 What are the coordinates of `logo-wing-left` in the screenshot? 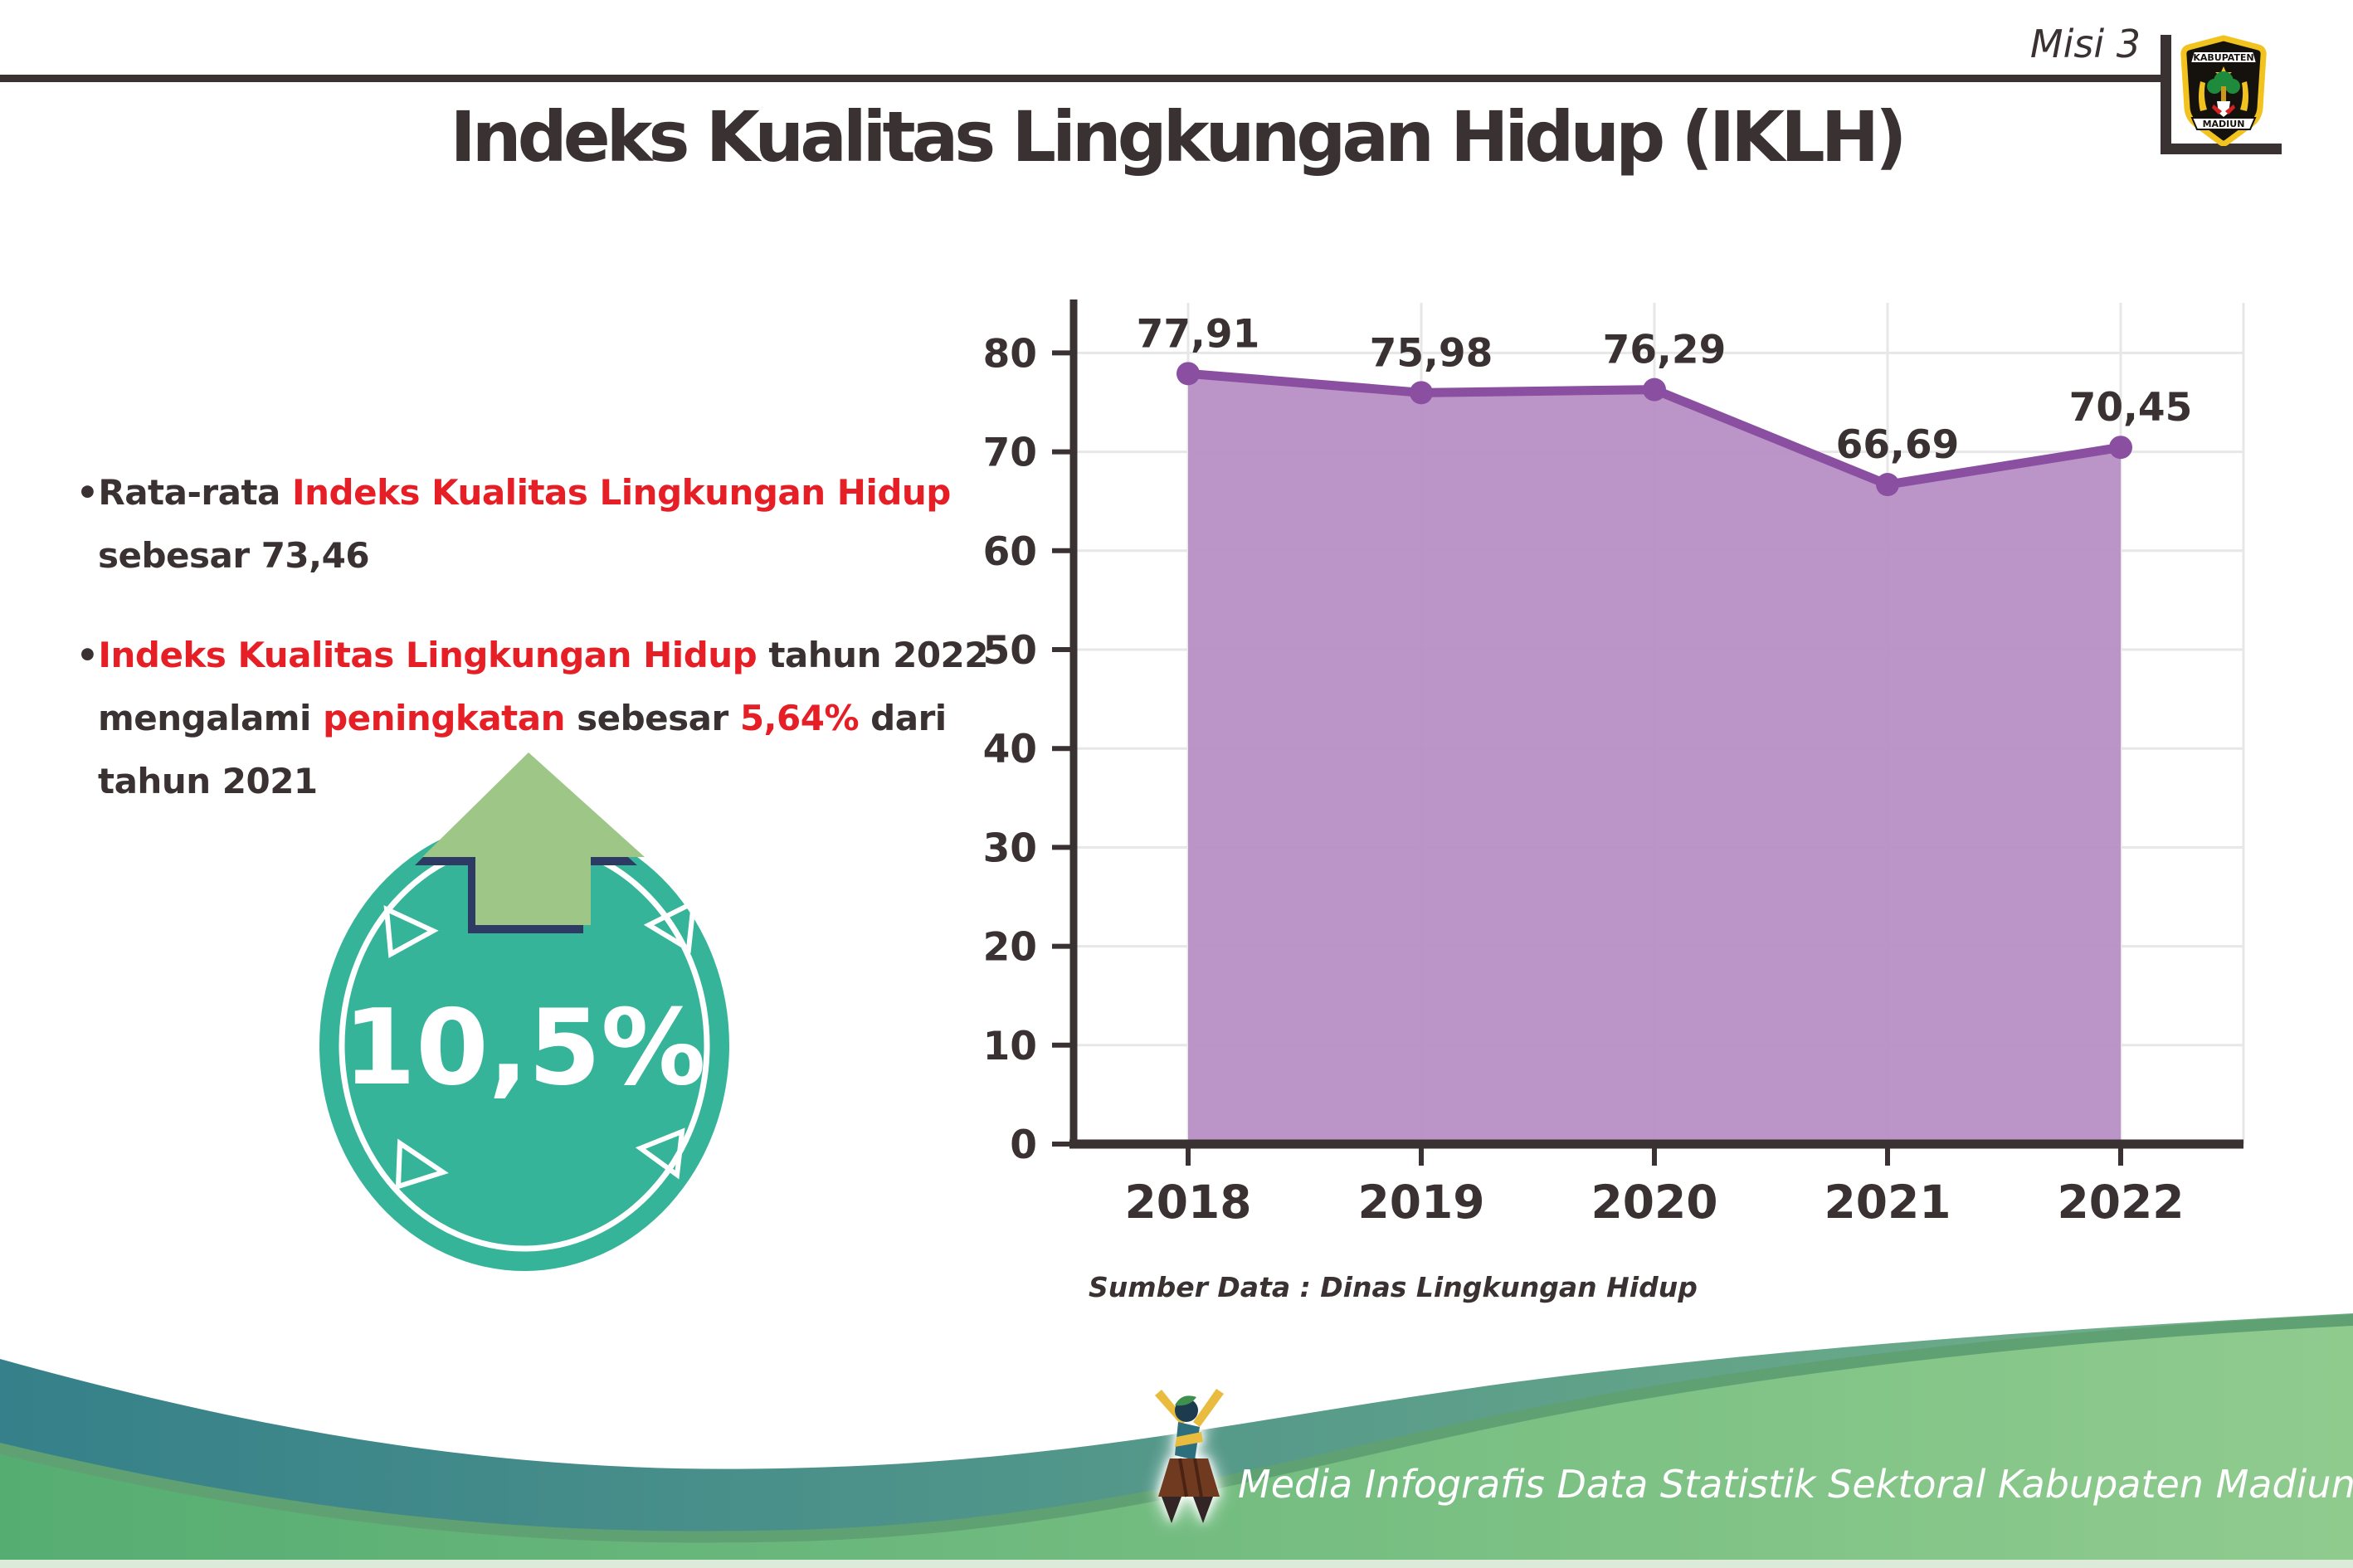 It's located at (2203, 96).